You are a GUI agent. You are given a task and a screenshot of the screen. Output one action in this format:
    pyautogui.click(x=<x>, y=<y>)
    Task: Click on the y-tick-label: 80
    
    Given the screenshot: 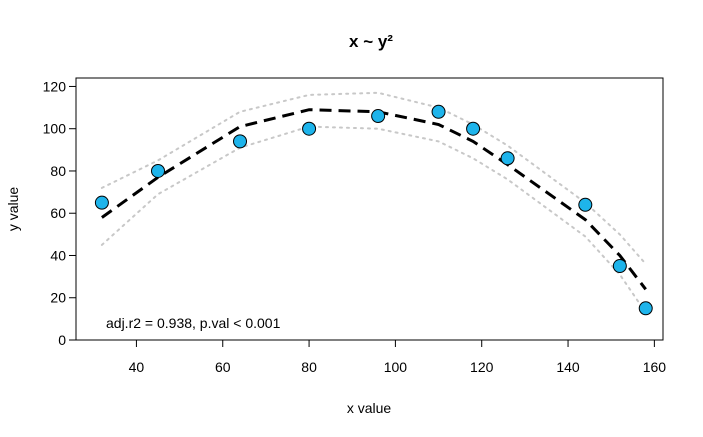 What is the action you would take?
    pyautogui.click(x=58, y=171)
    